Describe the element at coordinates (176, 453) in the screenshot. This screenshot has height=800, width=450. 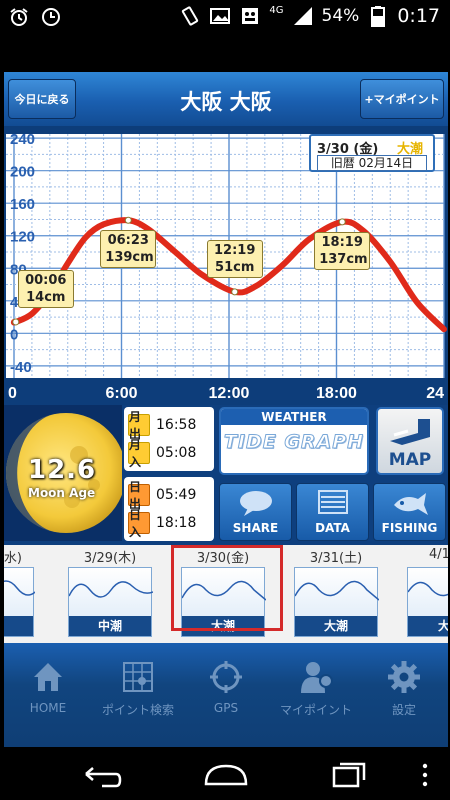
I see `moonset-time: 05:08` at that location.